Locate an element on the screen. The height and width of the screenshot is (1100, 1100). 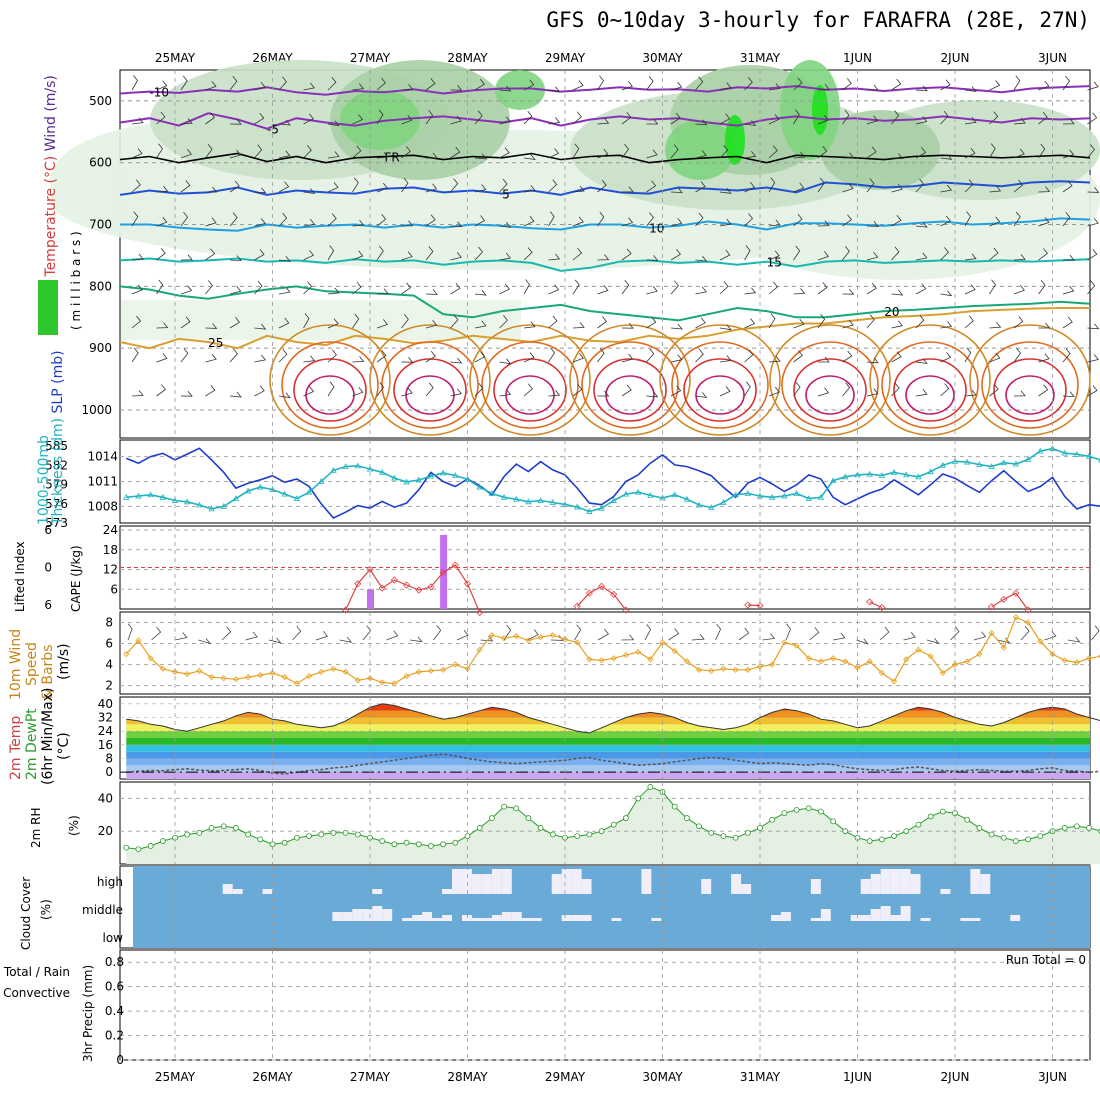
precip-ylabel-total: Total / Rain is located at coordinates (36, 972).